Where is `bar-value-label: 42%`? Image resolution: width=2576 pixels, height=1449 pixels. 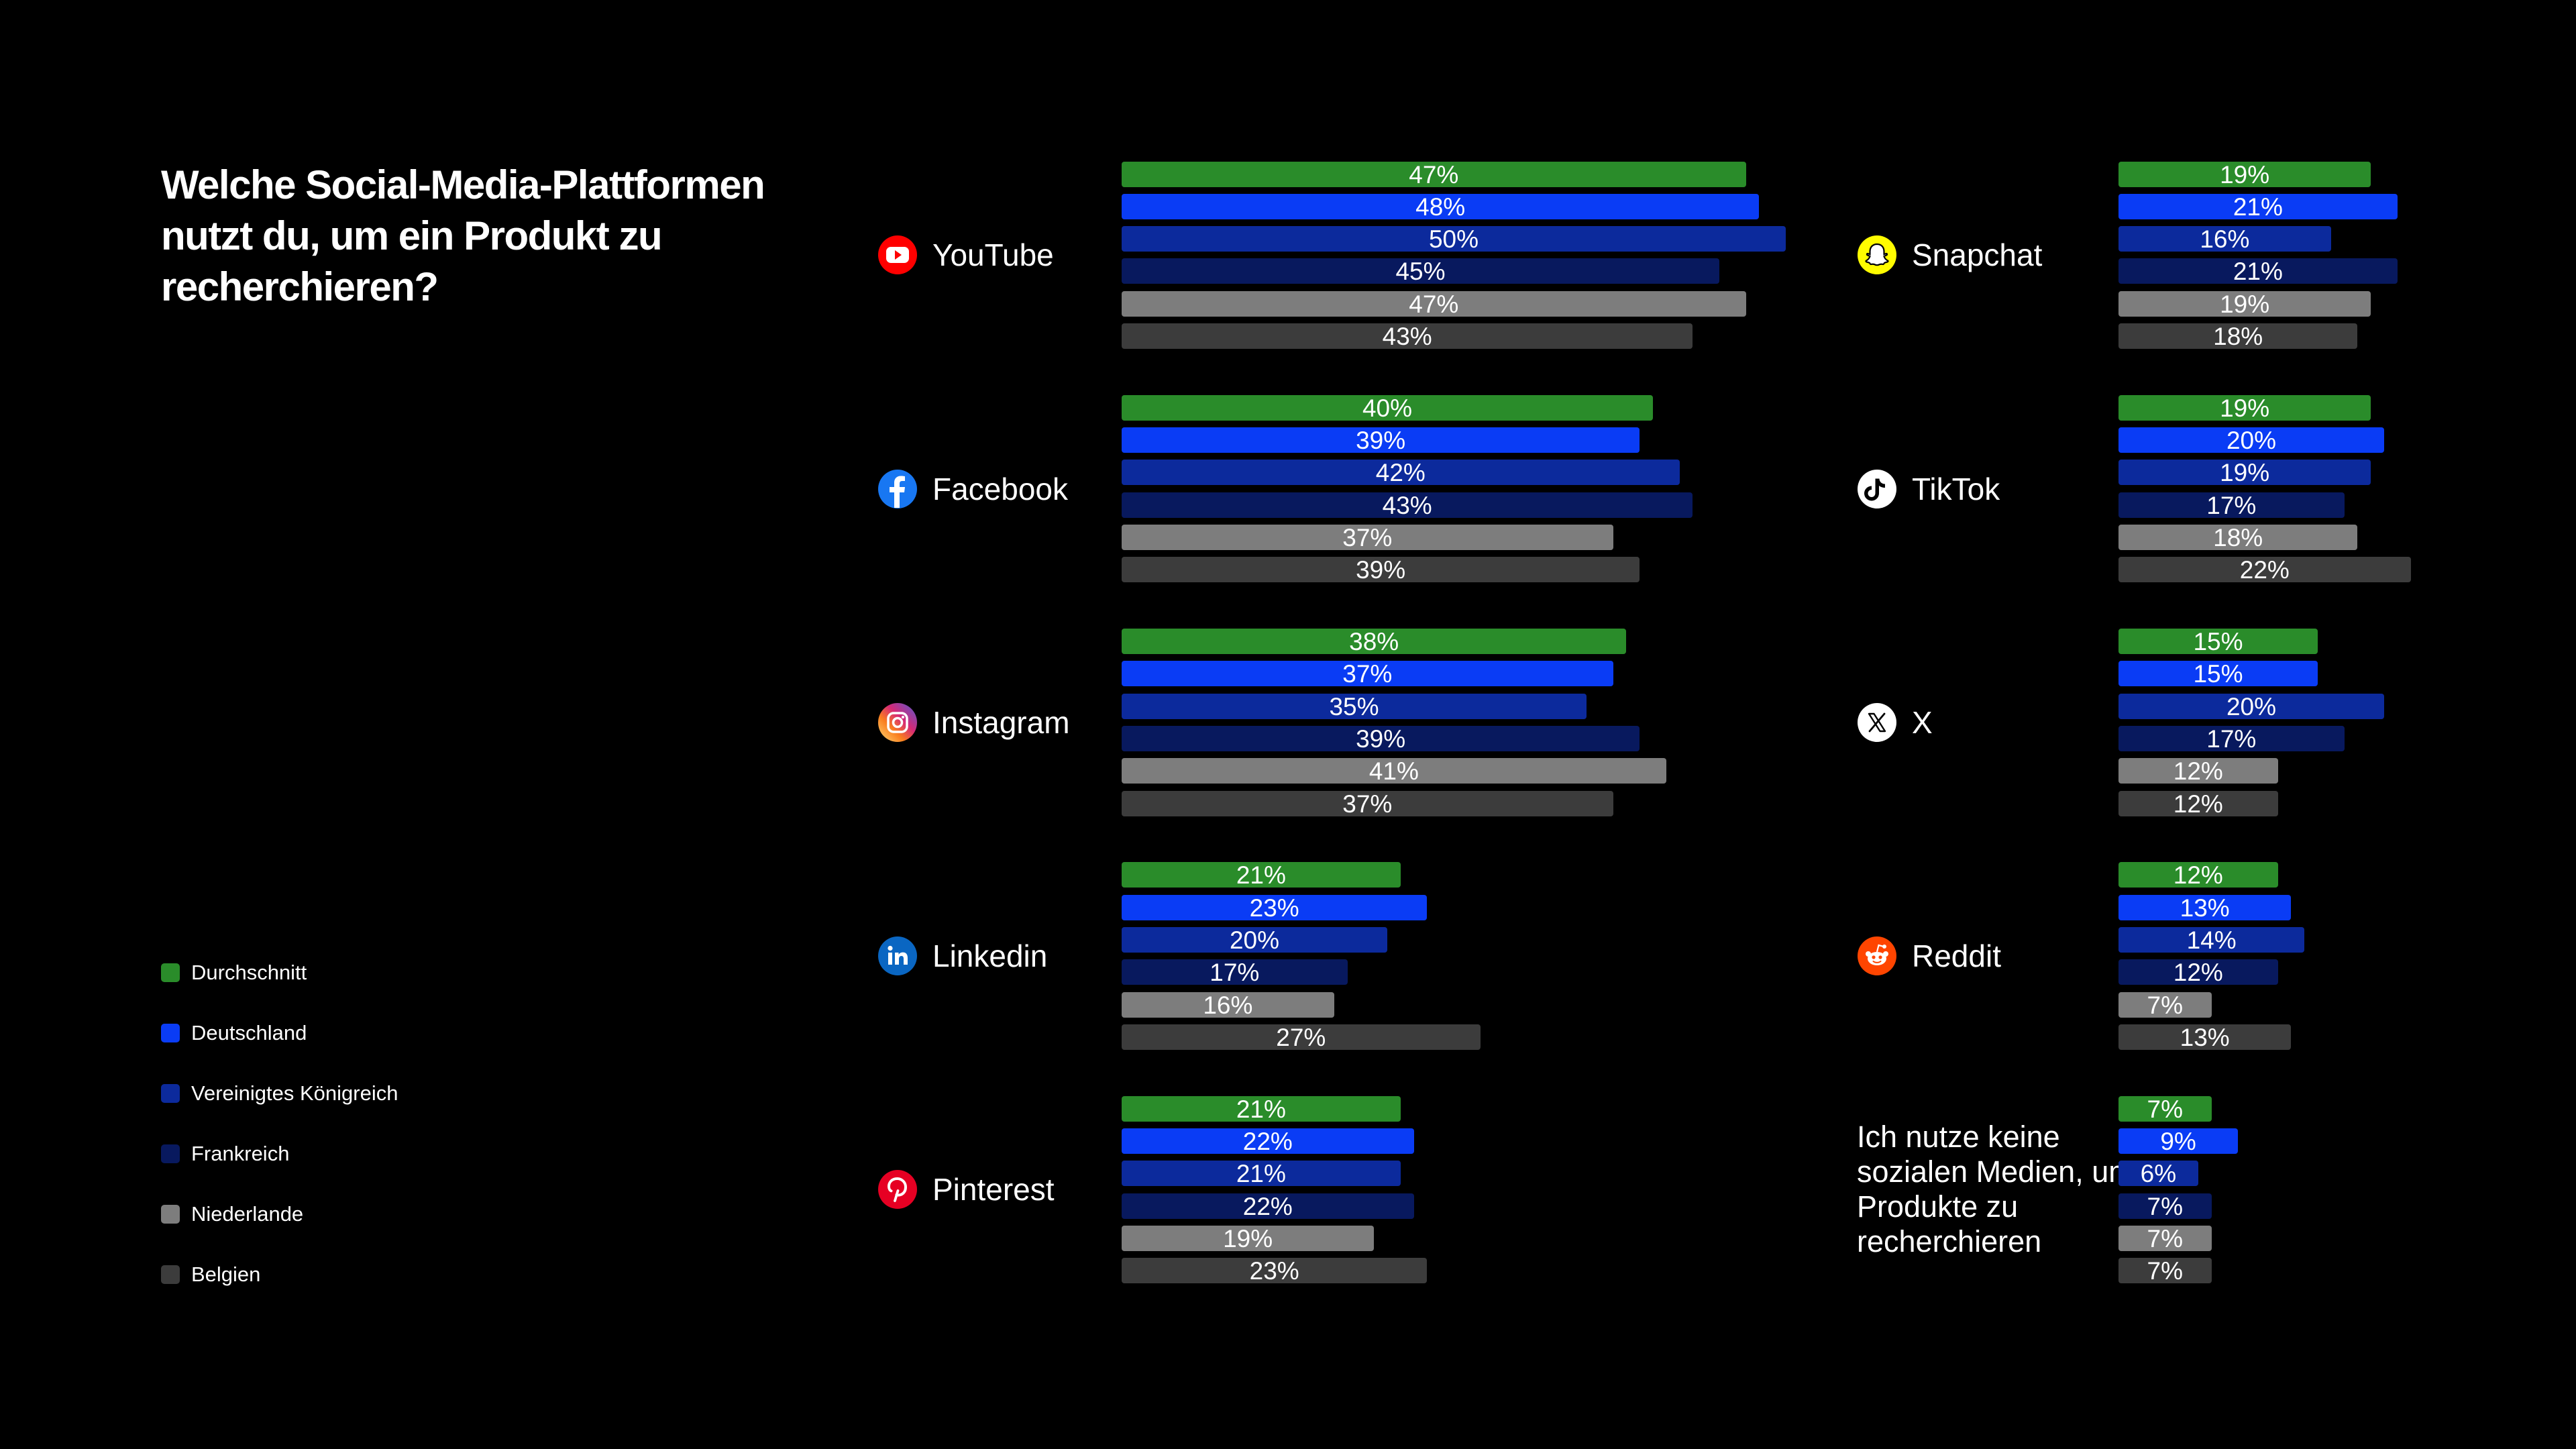
bar-value-label: 42% is located at coordinates (1400, 473).